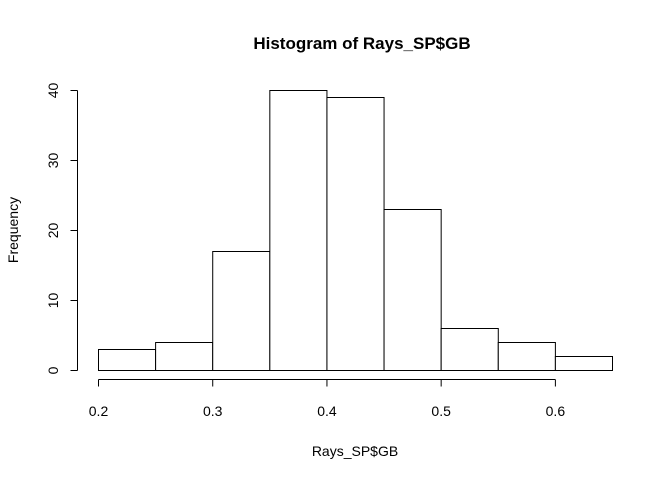 Image resolution: width=672 pixels, height=480 pixels. Describe the element at coordinates (53, 91) in the screenshot. I see `y-tick-label: 40` at that location.